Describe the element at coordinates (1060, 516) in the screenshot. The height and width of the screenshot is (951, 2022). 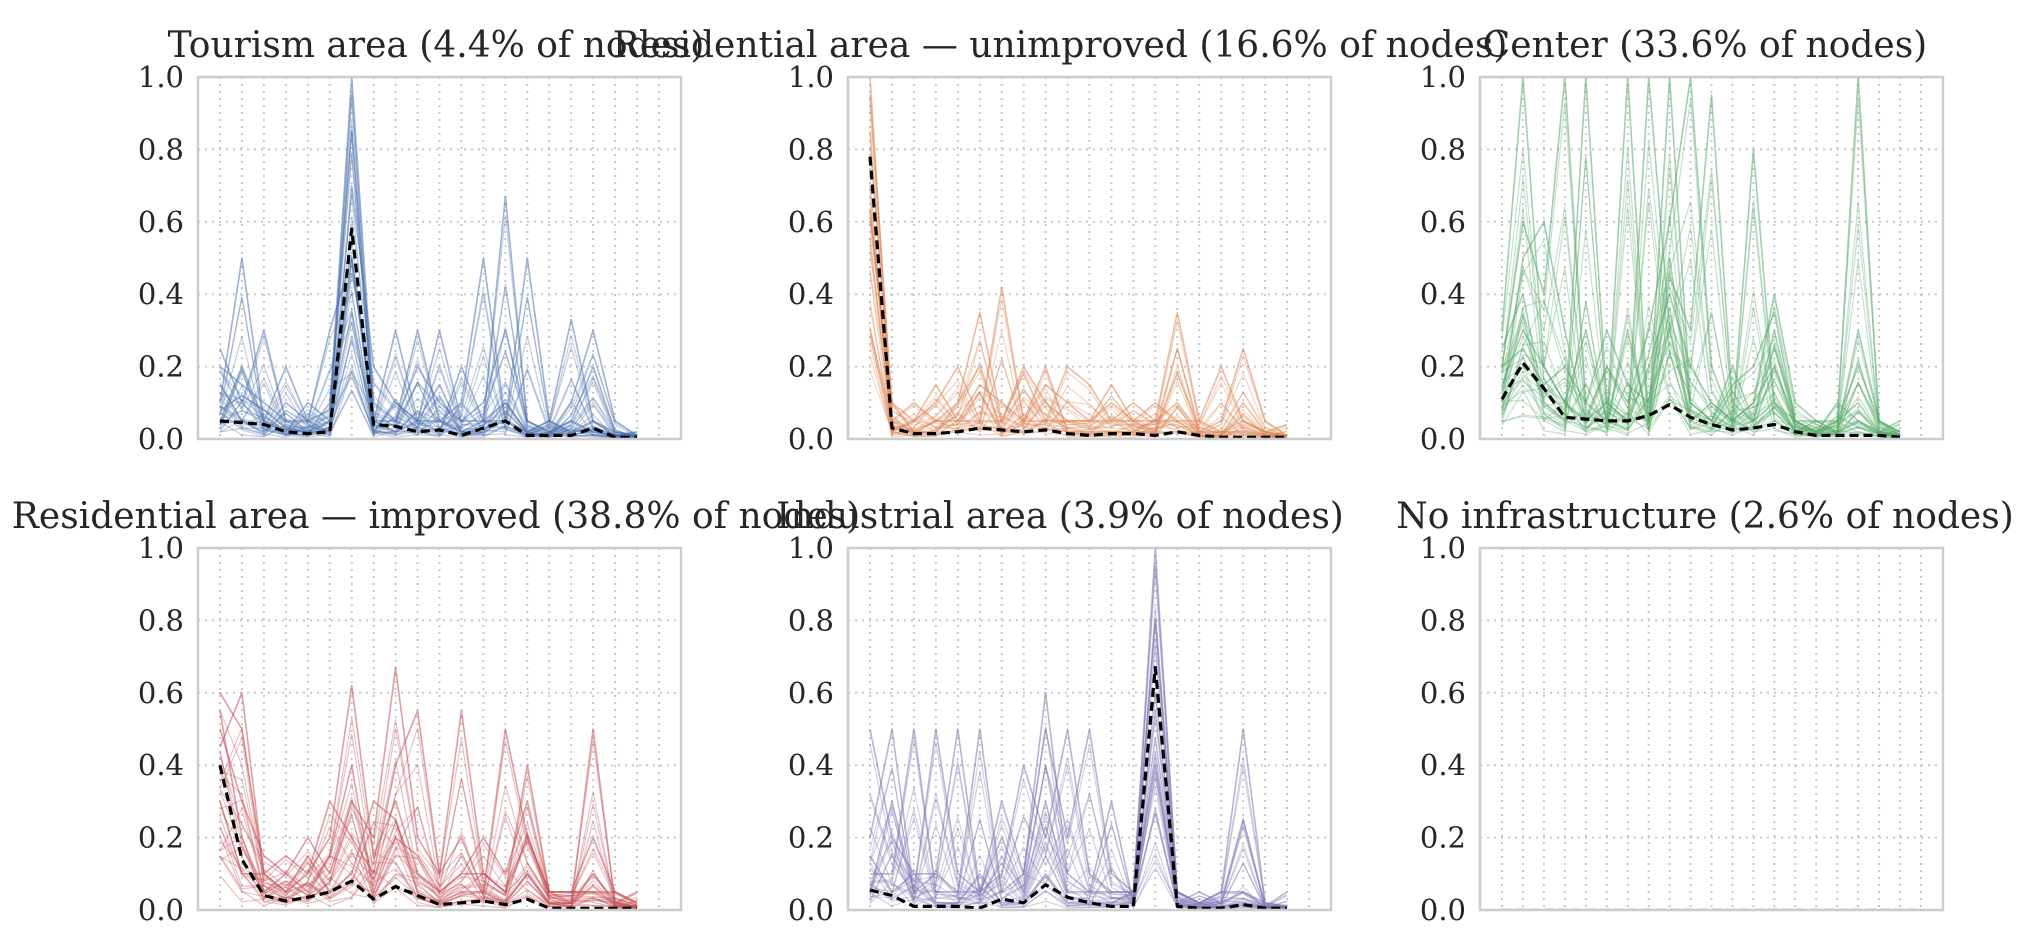
I see `subplot-title: Industrial area (3.9% of nodes)` at that location.